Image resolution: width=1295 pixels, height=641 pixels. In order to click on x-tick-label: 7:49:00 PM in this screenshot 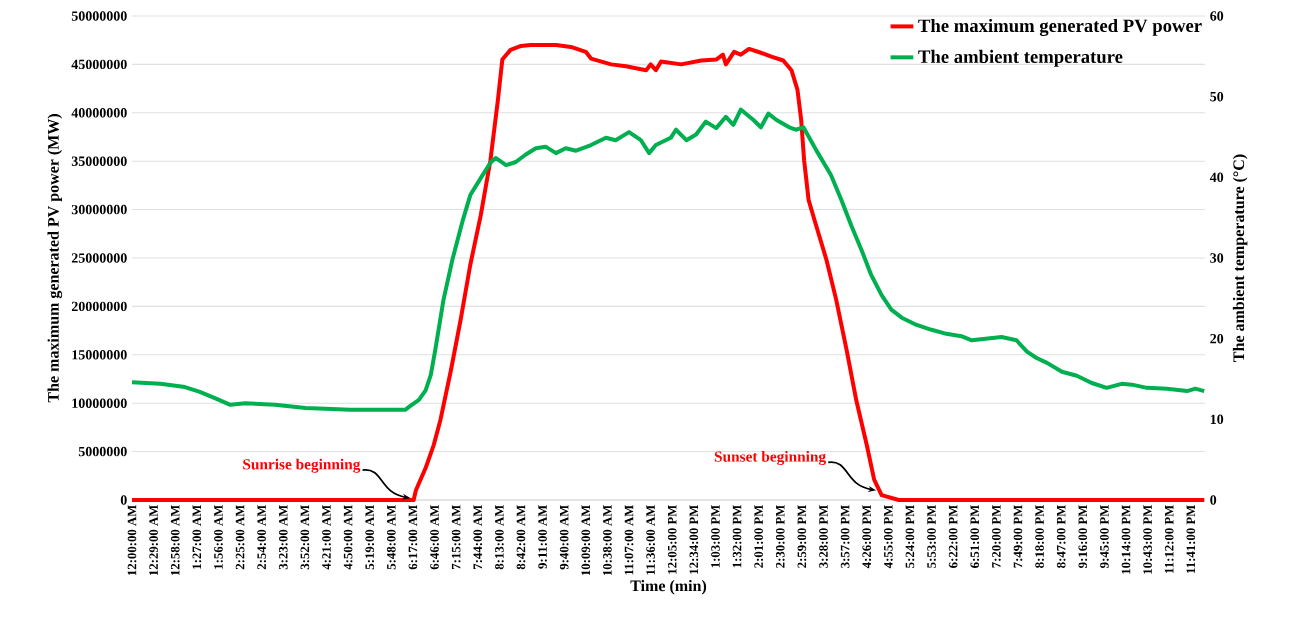, I will do `click(1018, 536)`.